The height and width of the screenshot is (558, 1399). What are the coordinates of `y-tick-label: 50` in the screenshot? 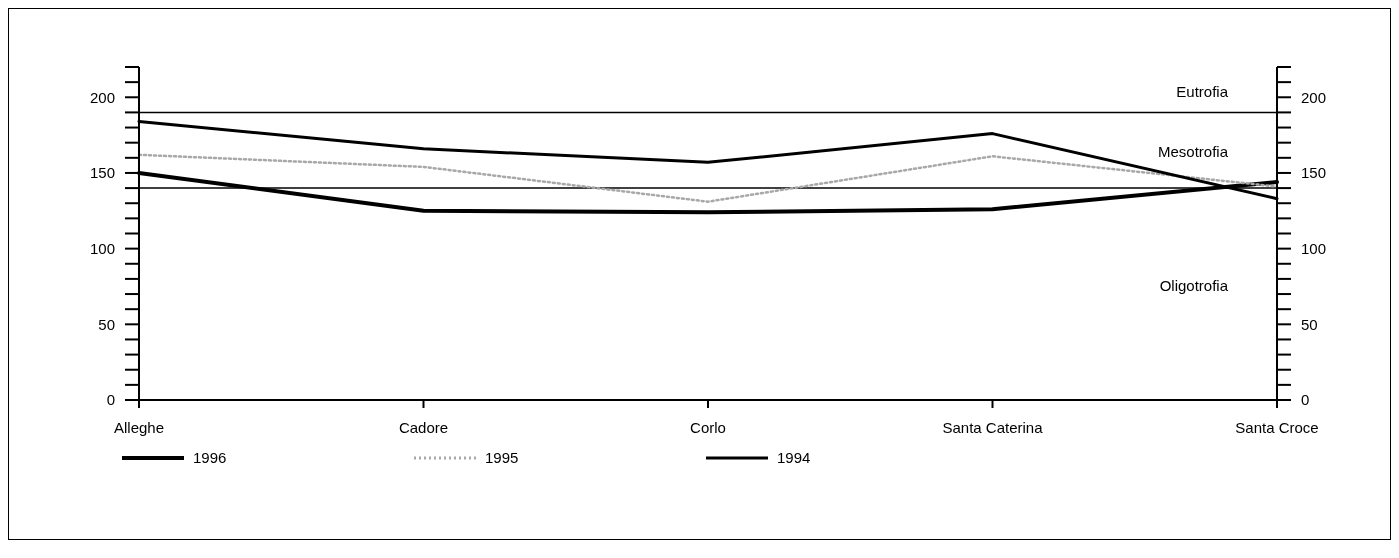 It's located at (106, 324).